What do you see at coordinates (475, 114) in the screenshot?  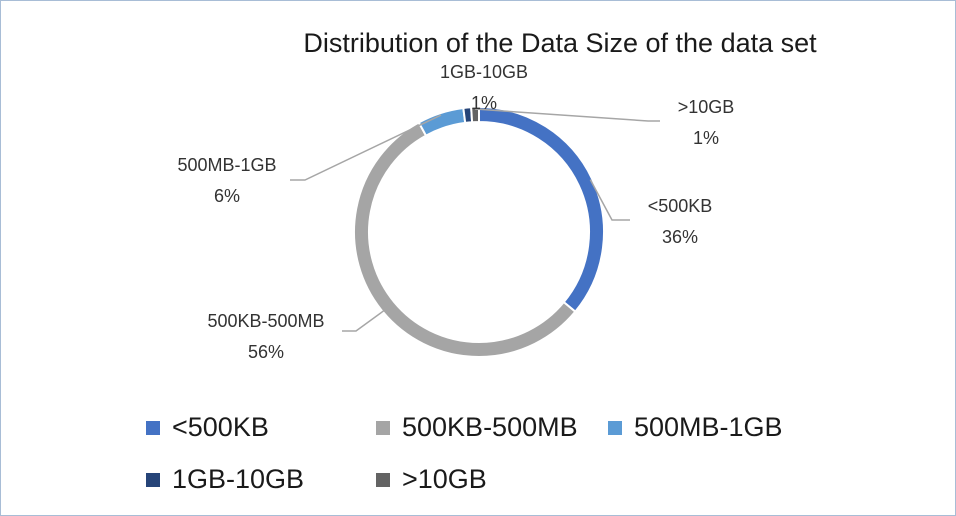 I see `slice-gt-10gb` at bounding box center [475, 114].